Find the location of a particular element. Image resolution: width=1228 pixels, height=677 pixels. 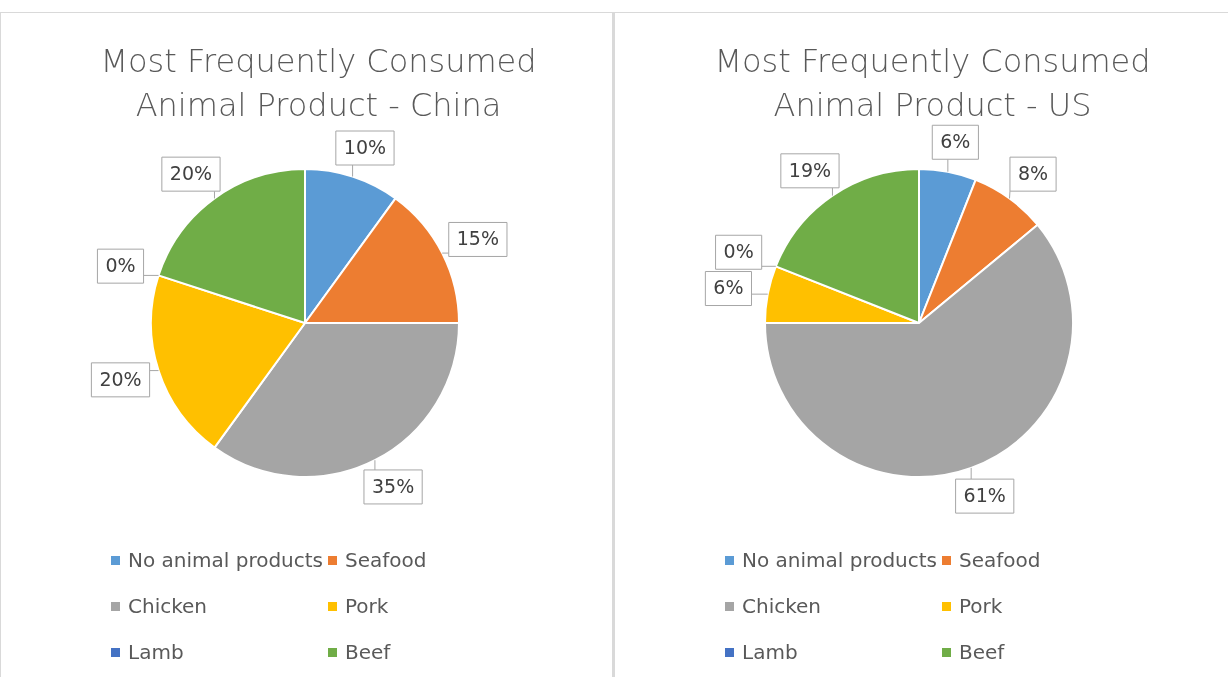

chart-title: Most Frequently Consumed Animal Product - China is located at coordinates (318, 83).